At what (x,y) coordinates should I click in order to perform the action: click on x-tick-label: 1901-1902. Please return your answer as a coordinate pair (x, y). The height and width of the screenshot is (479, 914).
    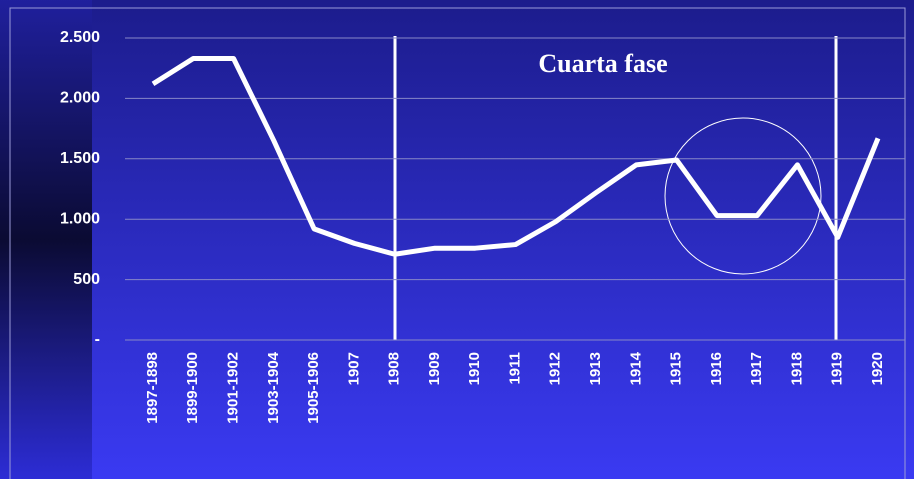
    Looking at the image, I should click on (233, 388).